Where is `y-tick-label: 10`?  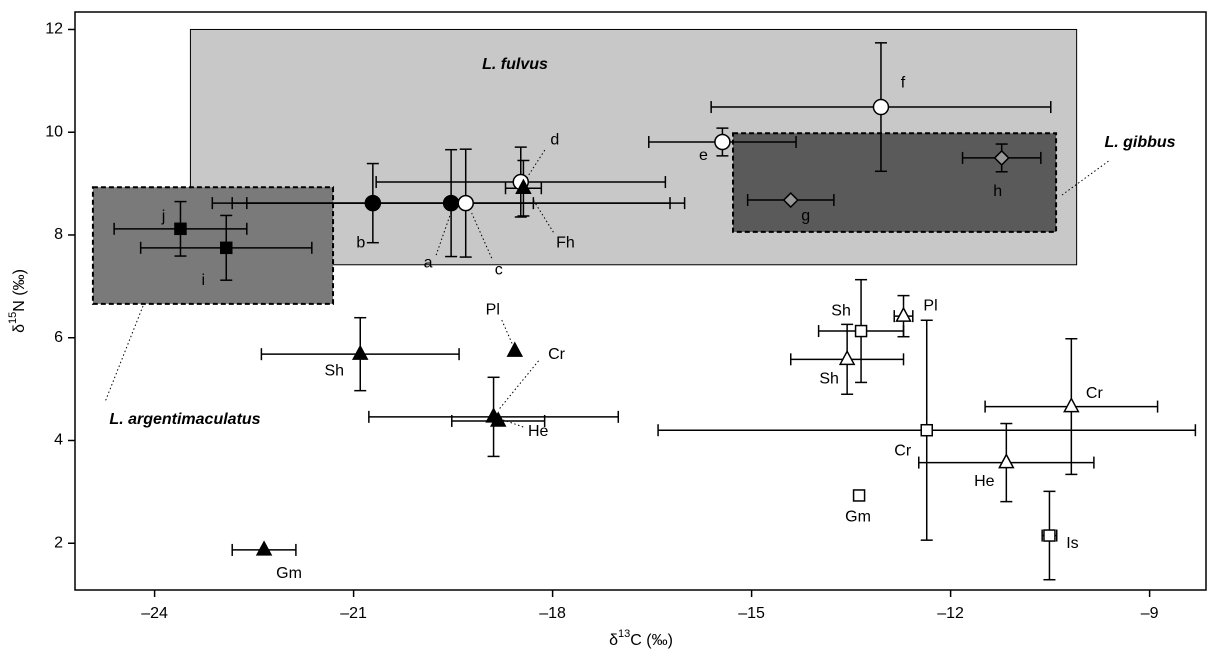
y-tick-label: 10 is located at coordinates (54, 131).